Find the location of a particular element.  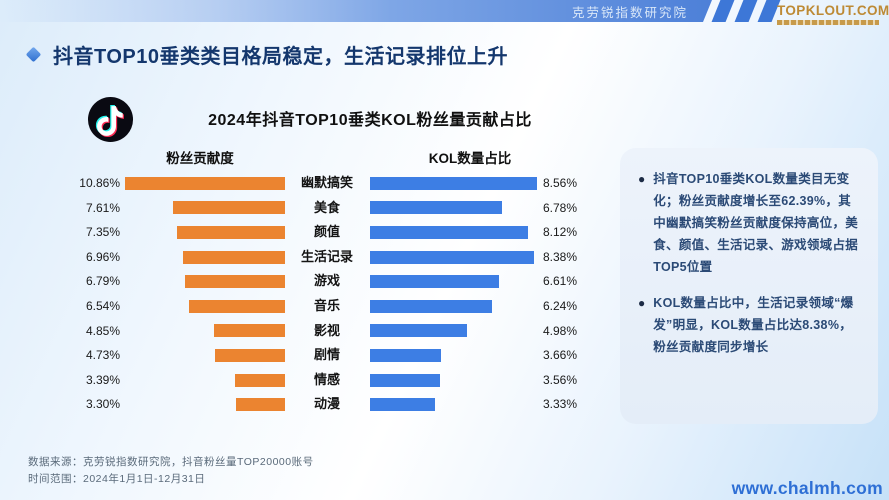

headline-text: 抖音TOP10垂类类目格局稳定，生活记录排位上升 is located at coordinates (280, 57).